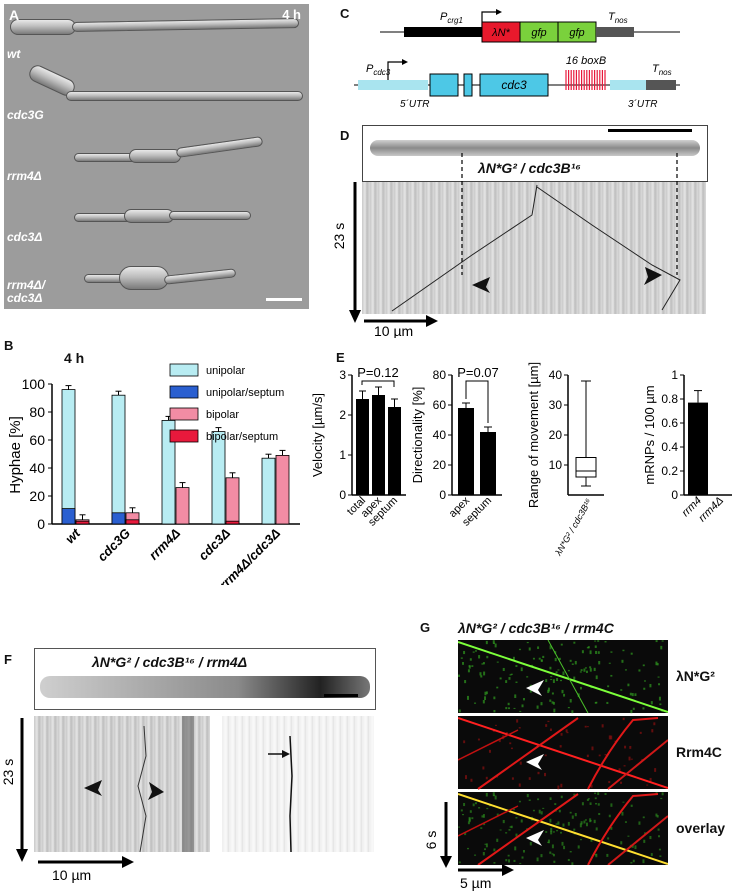 This screenshot has height=894, width=744. What do you see at coordinates (628, 85) in the screenshot?
I see `utr3-box` at bounding box center [628, 85].